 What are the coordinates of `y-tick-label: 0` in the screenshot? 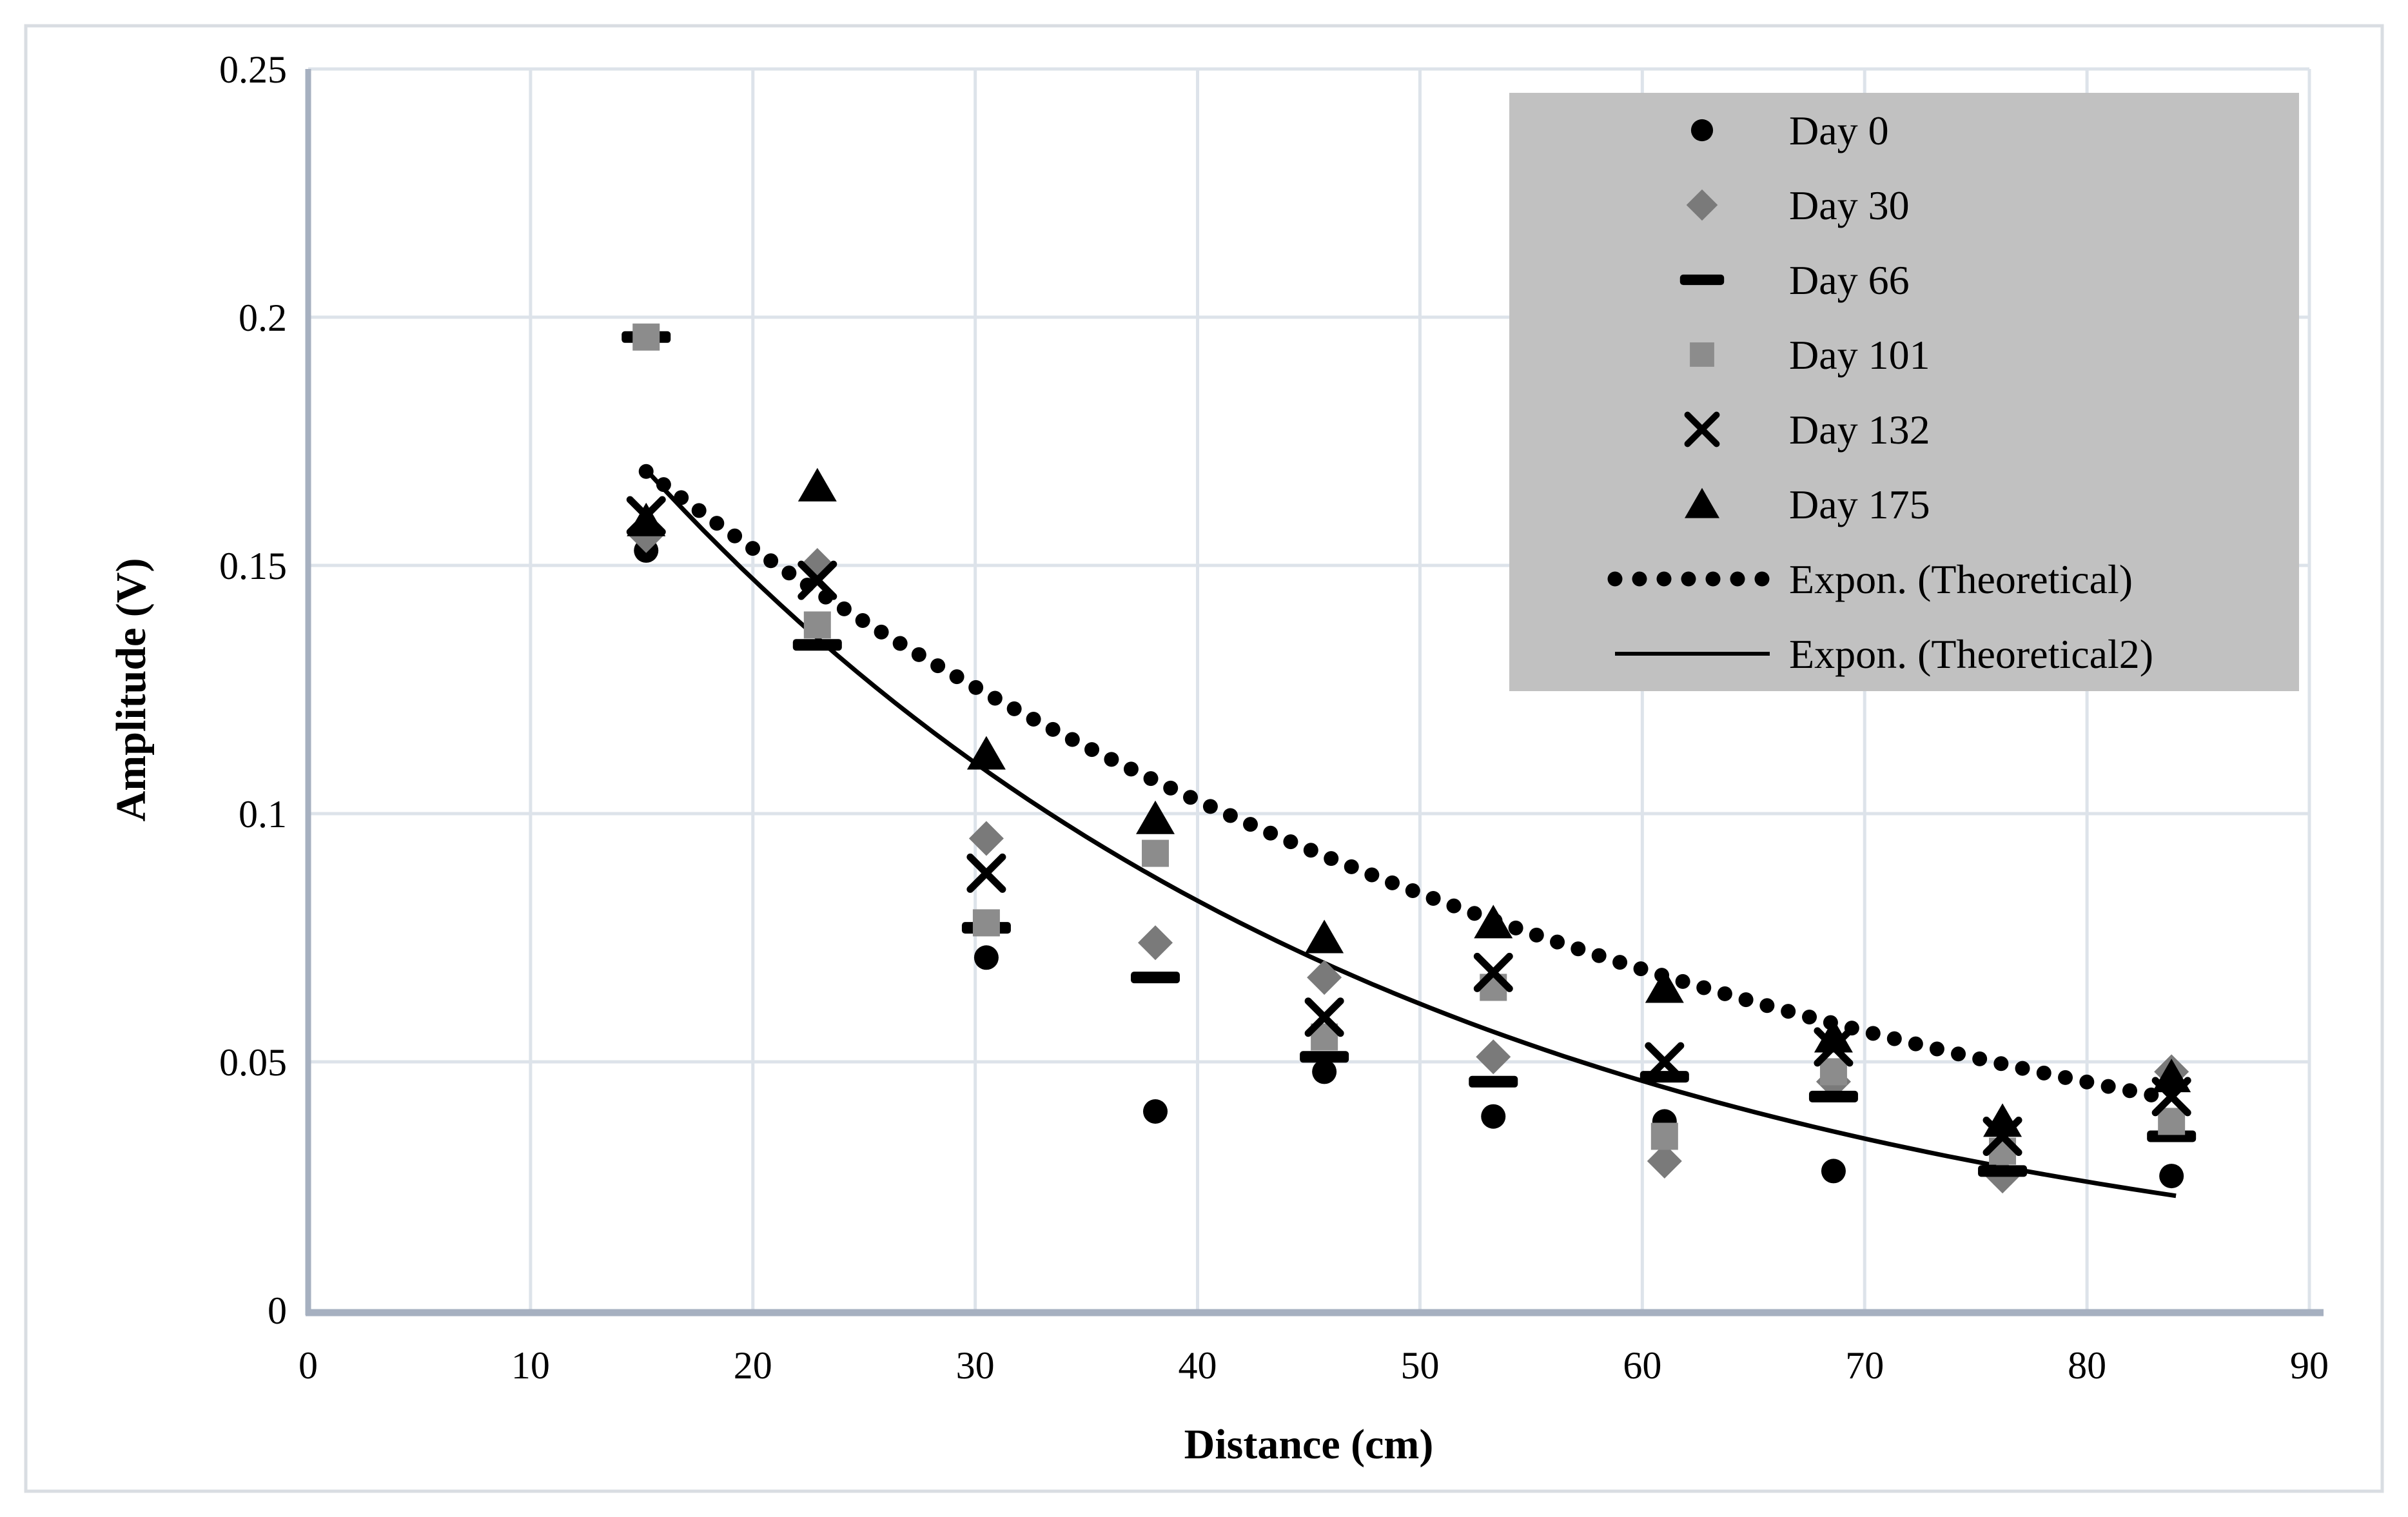 It's located at (277, 1310).